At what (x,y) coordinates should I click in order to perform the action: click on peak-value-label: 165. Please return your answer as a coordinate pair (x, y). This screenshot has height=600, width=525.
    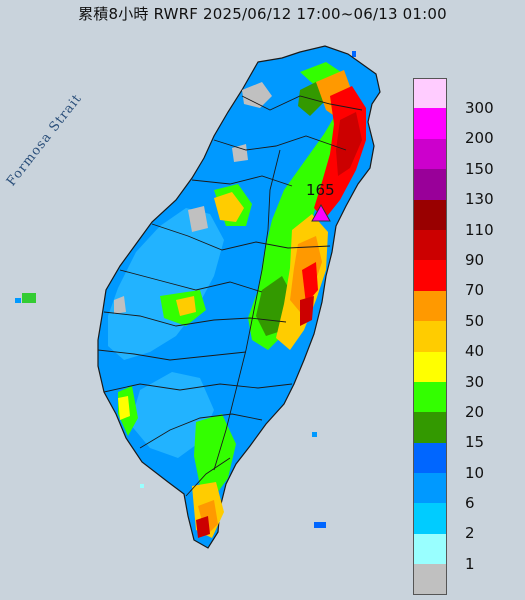
    Looking at the image, I should click on (320, 190).